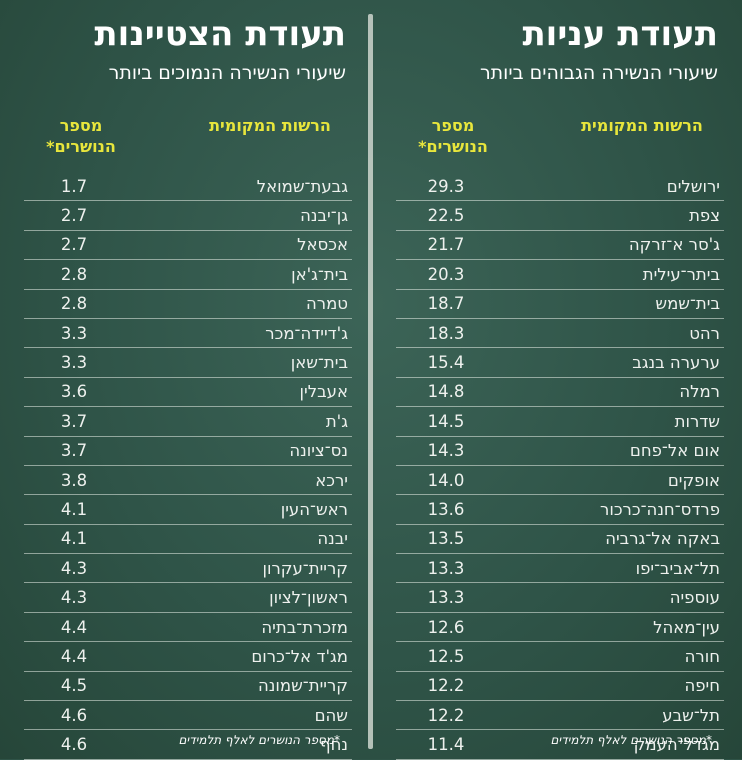  I want to click on authority-name: בית־שמש, so click(687, 304).